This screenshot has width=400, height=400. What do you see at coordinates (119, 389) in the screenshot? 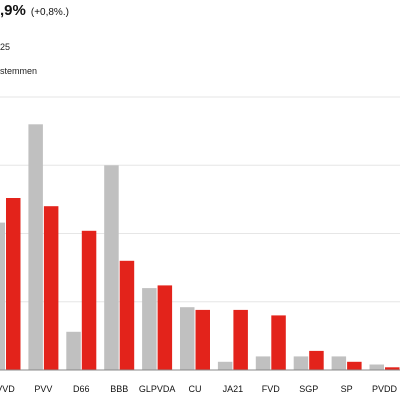
I see `x-tick-label: BBB` at bounding box center [119, 389].